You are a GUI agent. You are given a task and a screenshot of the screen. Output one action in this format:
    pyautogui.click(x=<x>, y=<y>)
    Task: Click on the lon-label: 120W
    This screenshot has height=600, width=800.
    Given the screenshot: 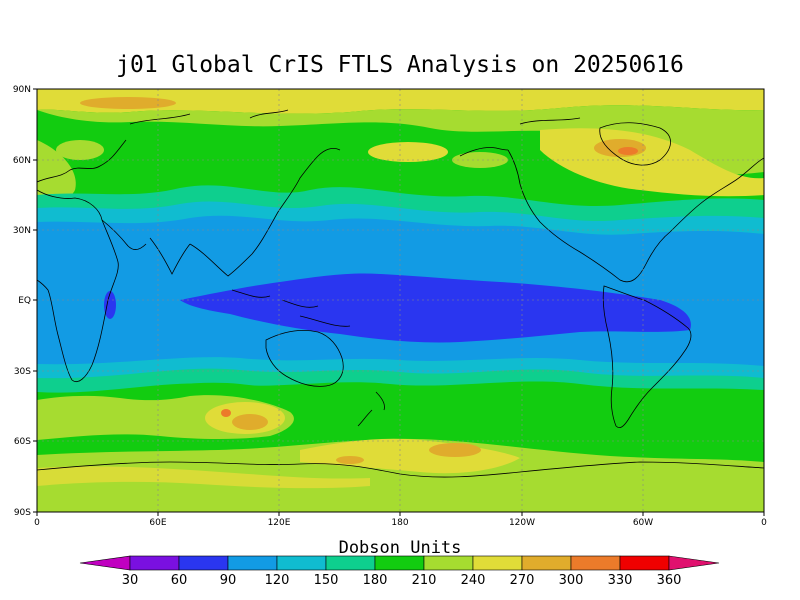 What is the action you would take?
    pyautogui.click(x=522, y=523)
    